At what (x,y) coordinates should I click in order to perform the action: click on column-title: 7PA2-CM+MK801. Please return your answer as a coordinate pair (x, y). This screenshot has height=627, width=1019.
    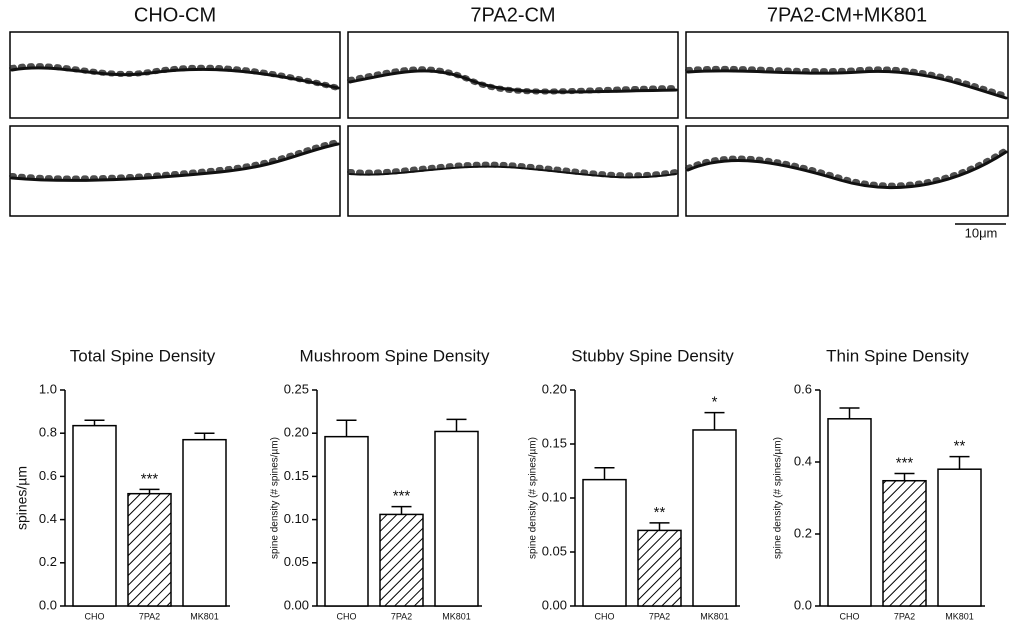
    Looking at the image, I should click on (847, 15).